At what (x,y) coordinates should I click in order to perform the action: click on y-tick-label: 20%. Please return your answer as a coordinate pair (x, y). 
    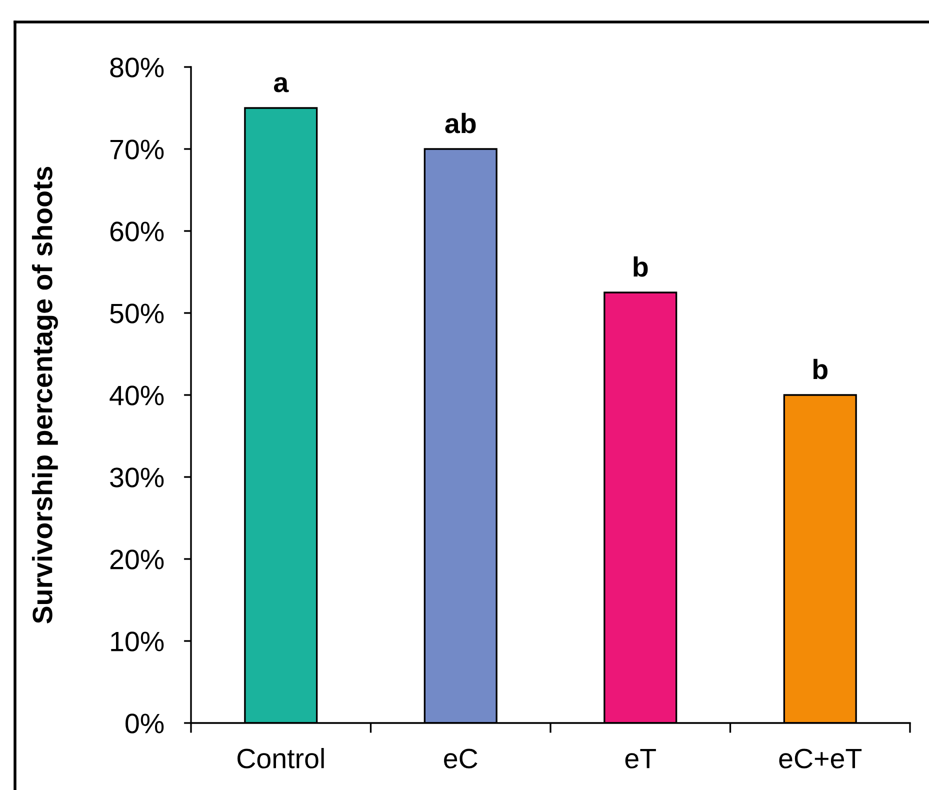
    Looking at the image, I should click on (137, 560).